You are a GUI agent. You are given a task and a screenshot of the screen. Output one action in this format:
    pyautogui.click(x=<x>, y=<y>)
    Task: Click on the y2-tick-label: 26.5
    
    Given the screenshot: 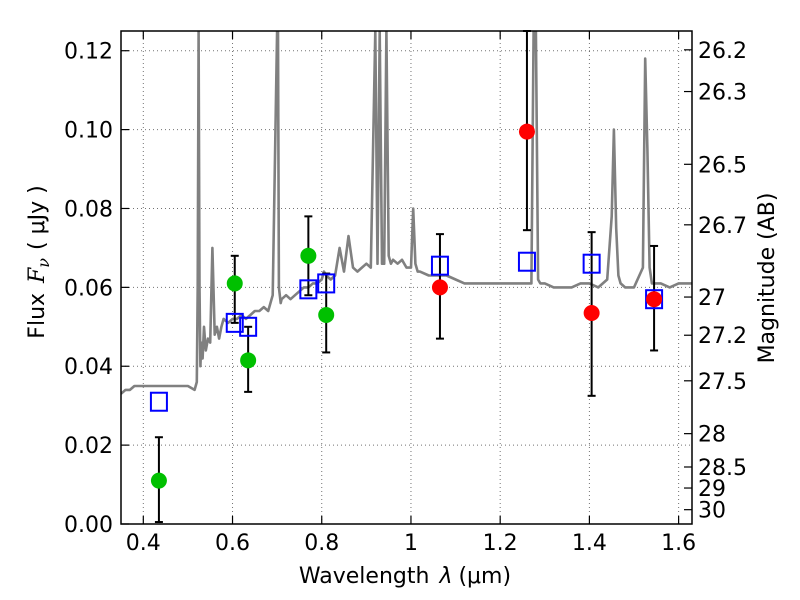 What is the action you would take?
    pyautogui.click(x=722, y=165)
    